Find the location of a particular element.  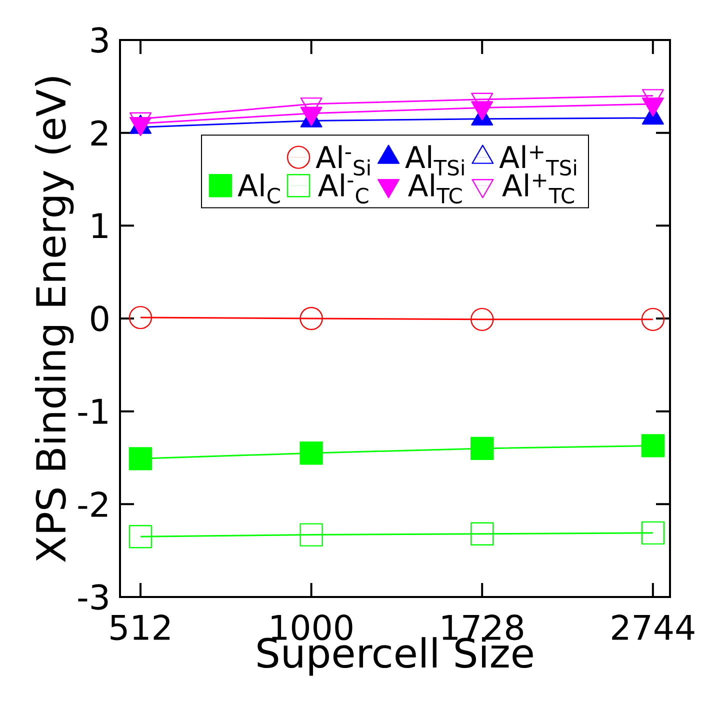

legend-label: Al$_{C}$ is located at coordinates (259, 188).